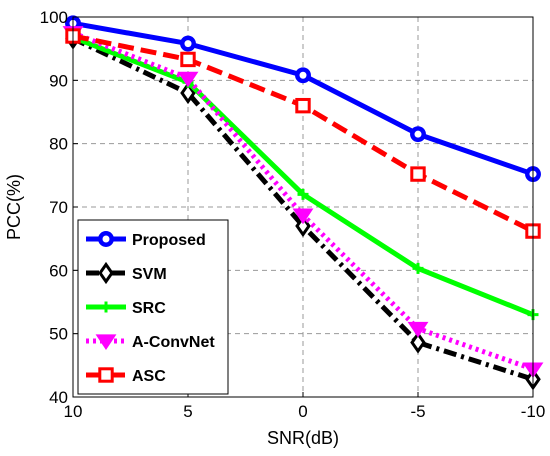  What do you see at coordinates (417, 411) in the screenshot?
I see `x-tick-label: -5` at bounding box center [417, 411].